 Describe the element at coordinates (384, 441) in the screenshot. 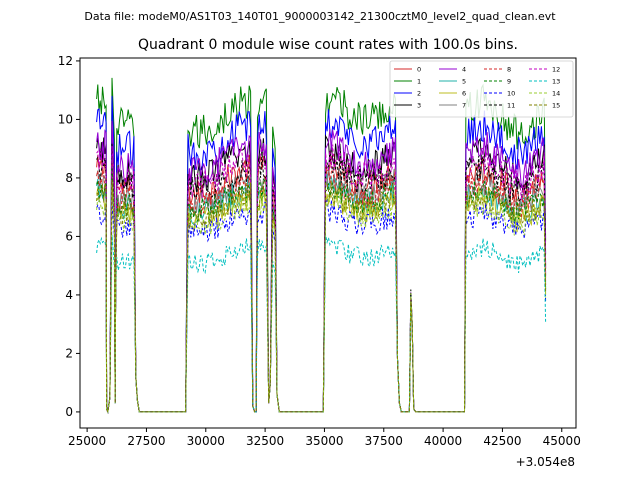

I see `x-tick-label: 37500` at that location.